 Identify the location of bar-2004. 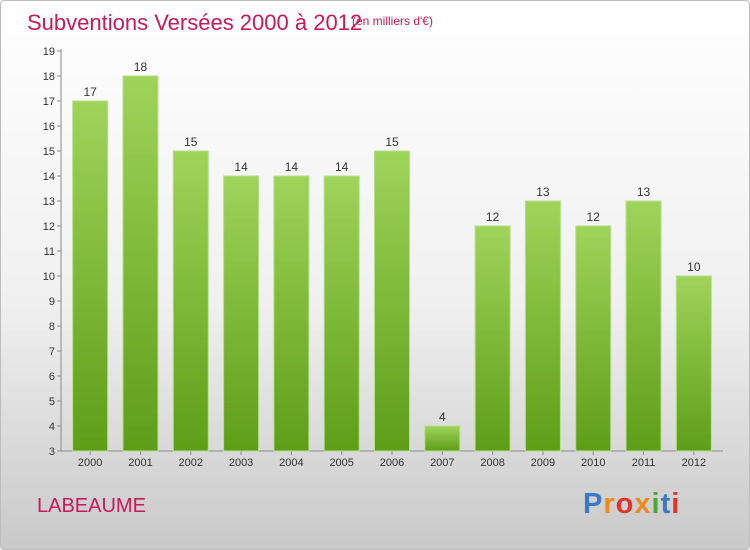
(291, 313).